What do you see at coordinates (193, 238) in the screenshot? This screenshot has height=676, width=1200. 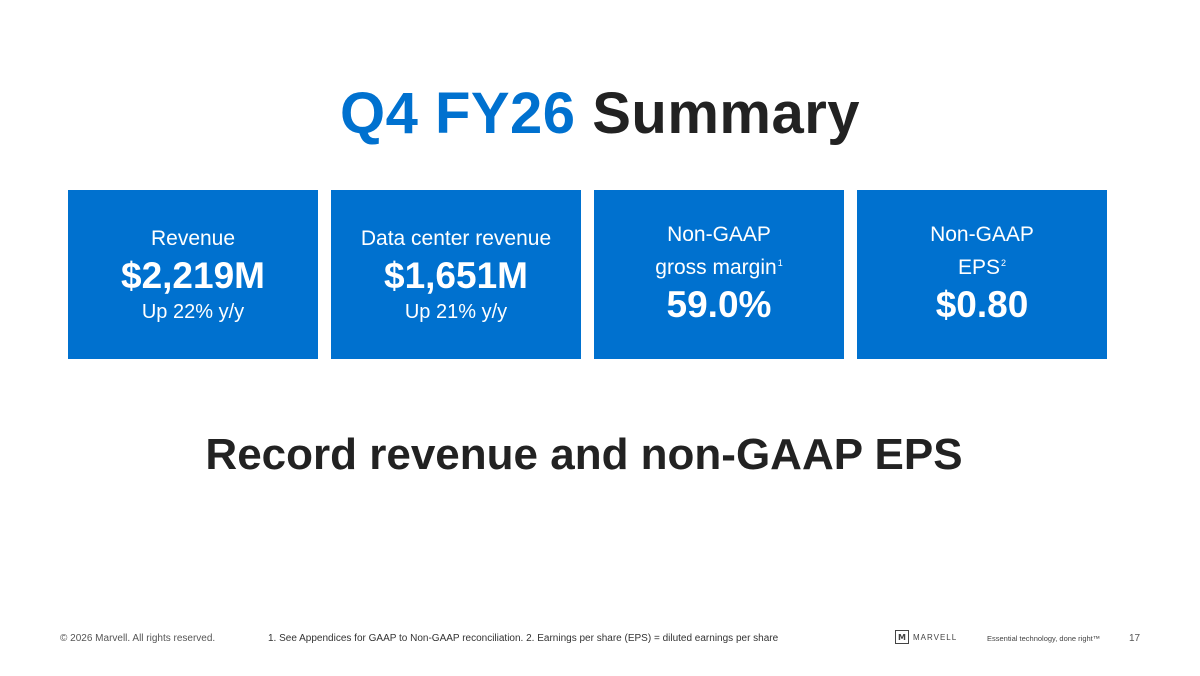 I see `kpi-label: Revenue` at bounding box center [193, 238].